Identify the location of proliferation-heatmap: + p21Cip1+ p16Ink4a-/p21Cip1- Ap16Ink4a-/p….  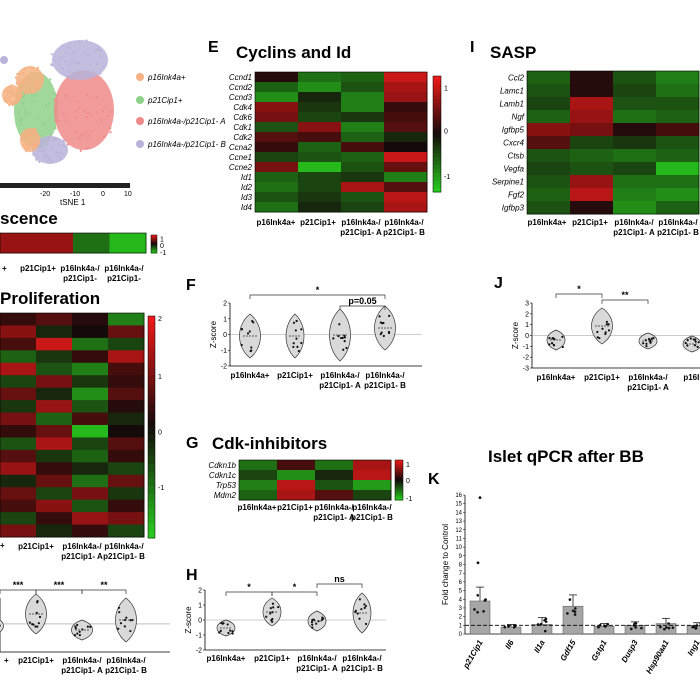
(72, 436).